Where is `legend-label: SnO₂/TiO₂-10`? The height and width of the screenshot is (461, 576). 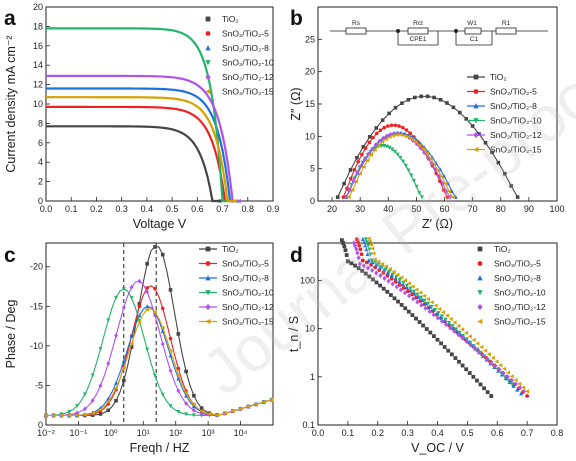 legend-label: SnO₂/TiO₂-10 is located at coordinates (248, 63).